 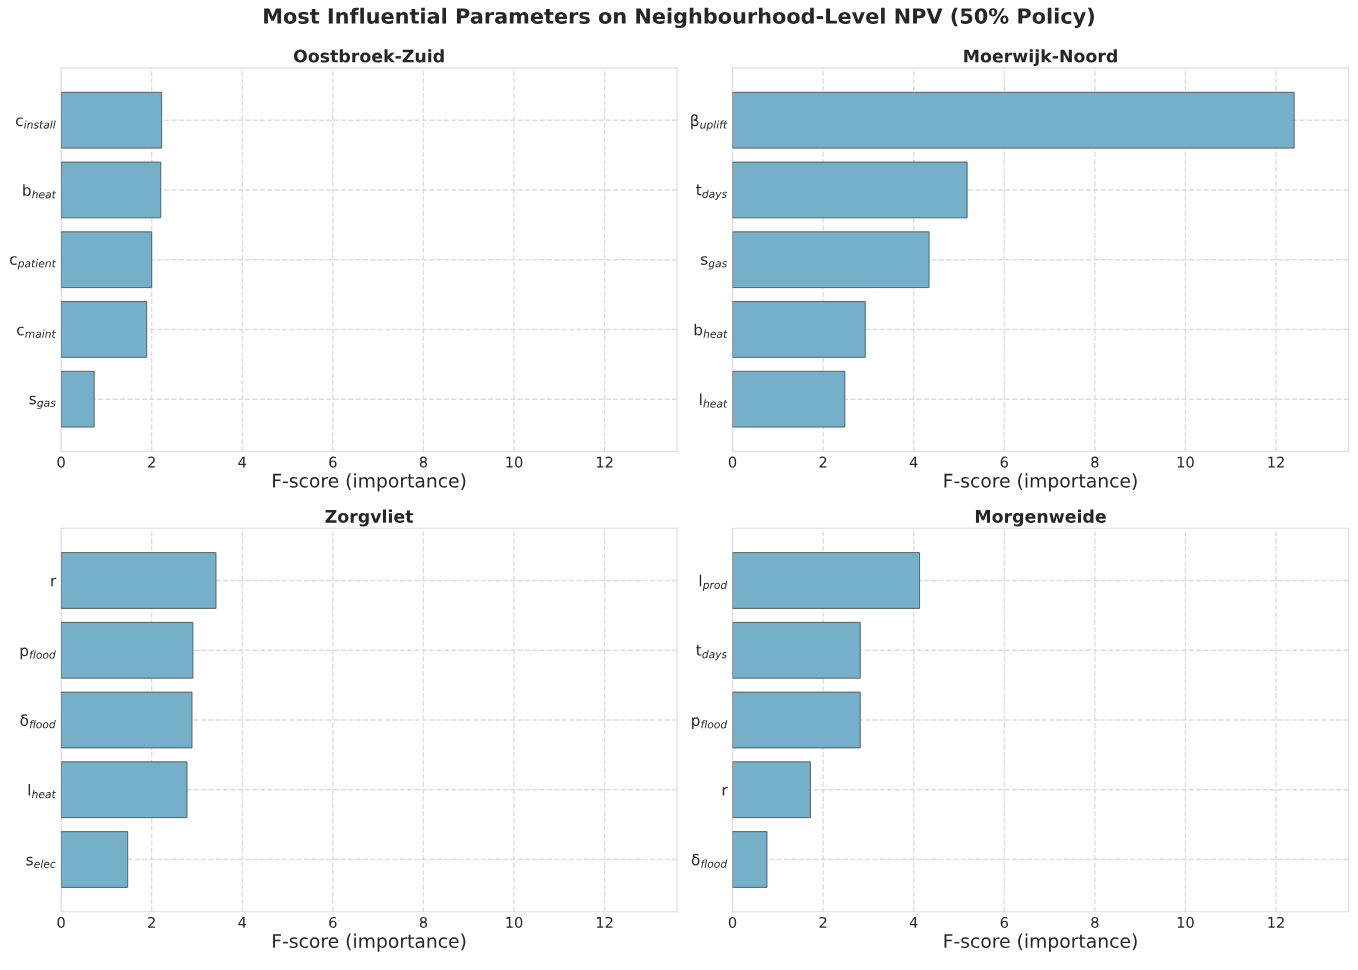 What do you see at coordinates (369, 518) in the screenshot?
I see `chart-title: Zorgvliet` at bounding box center [369, 518].